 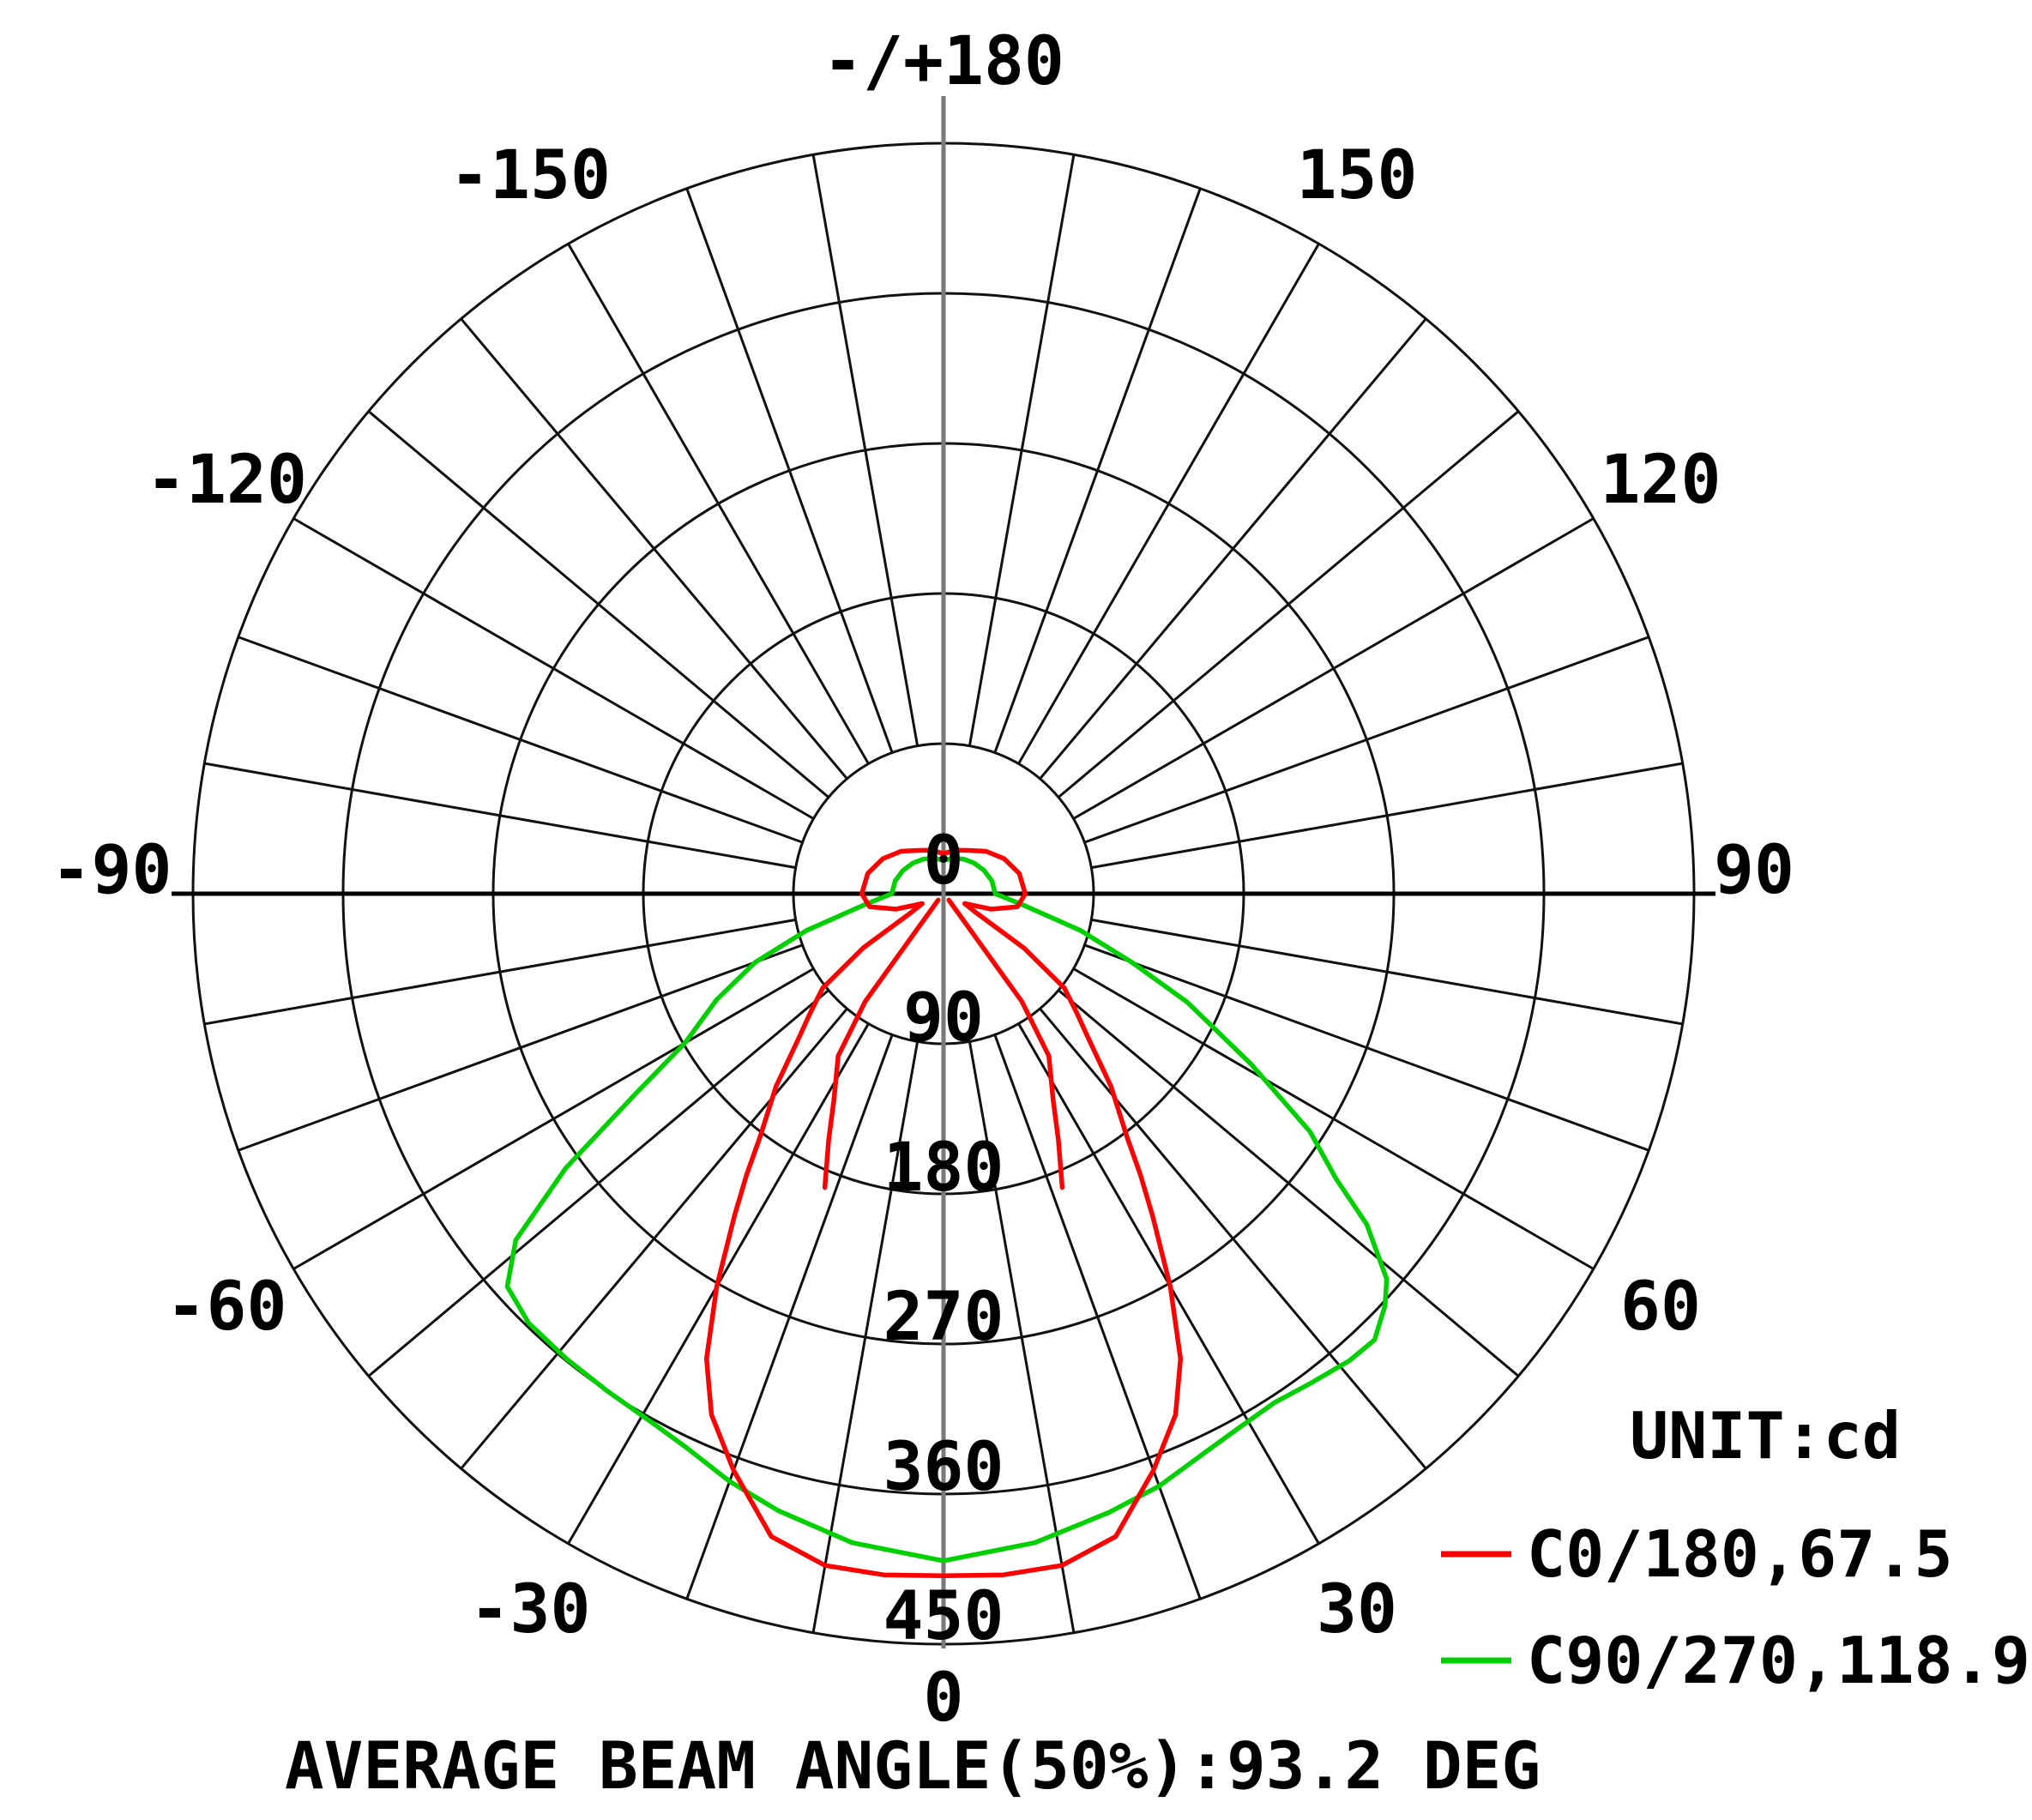 What do you see at coordinates (226, 481) in the screenshot?
I see `angle-label-m120: -120` at bounding box center [226, 481].